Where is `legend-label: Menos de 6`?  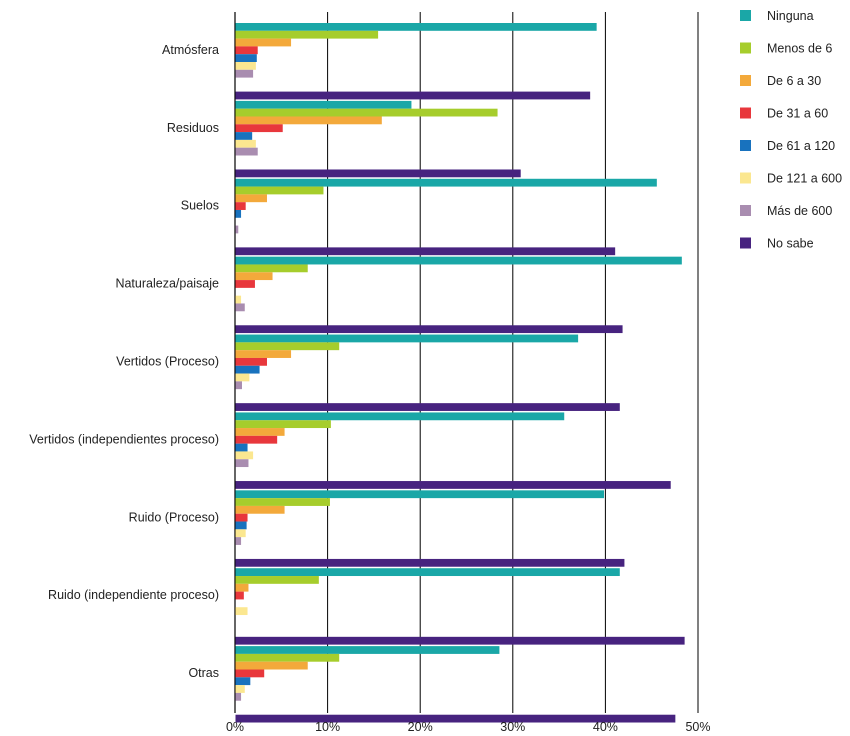 legend-label: Menos de 6 is located at coordinates (799, 49).